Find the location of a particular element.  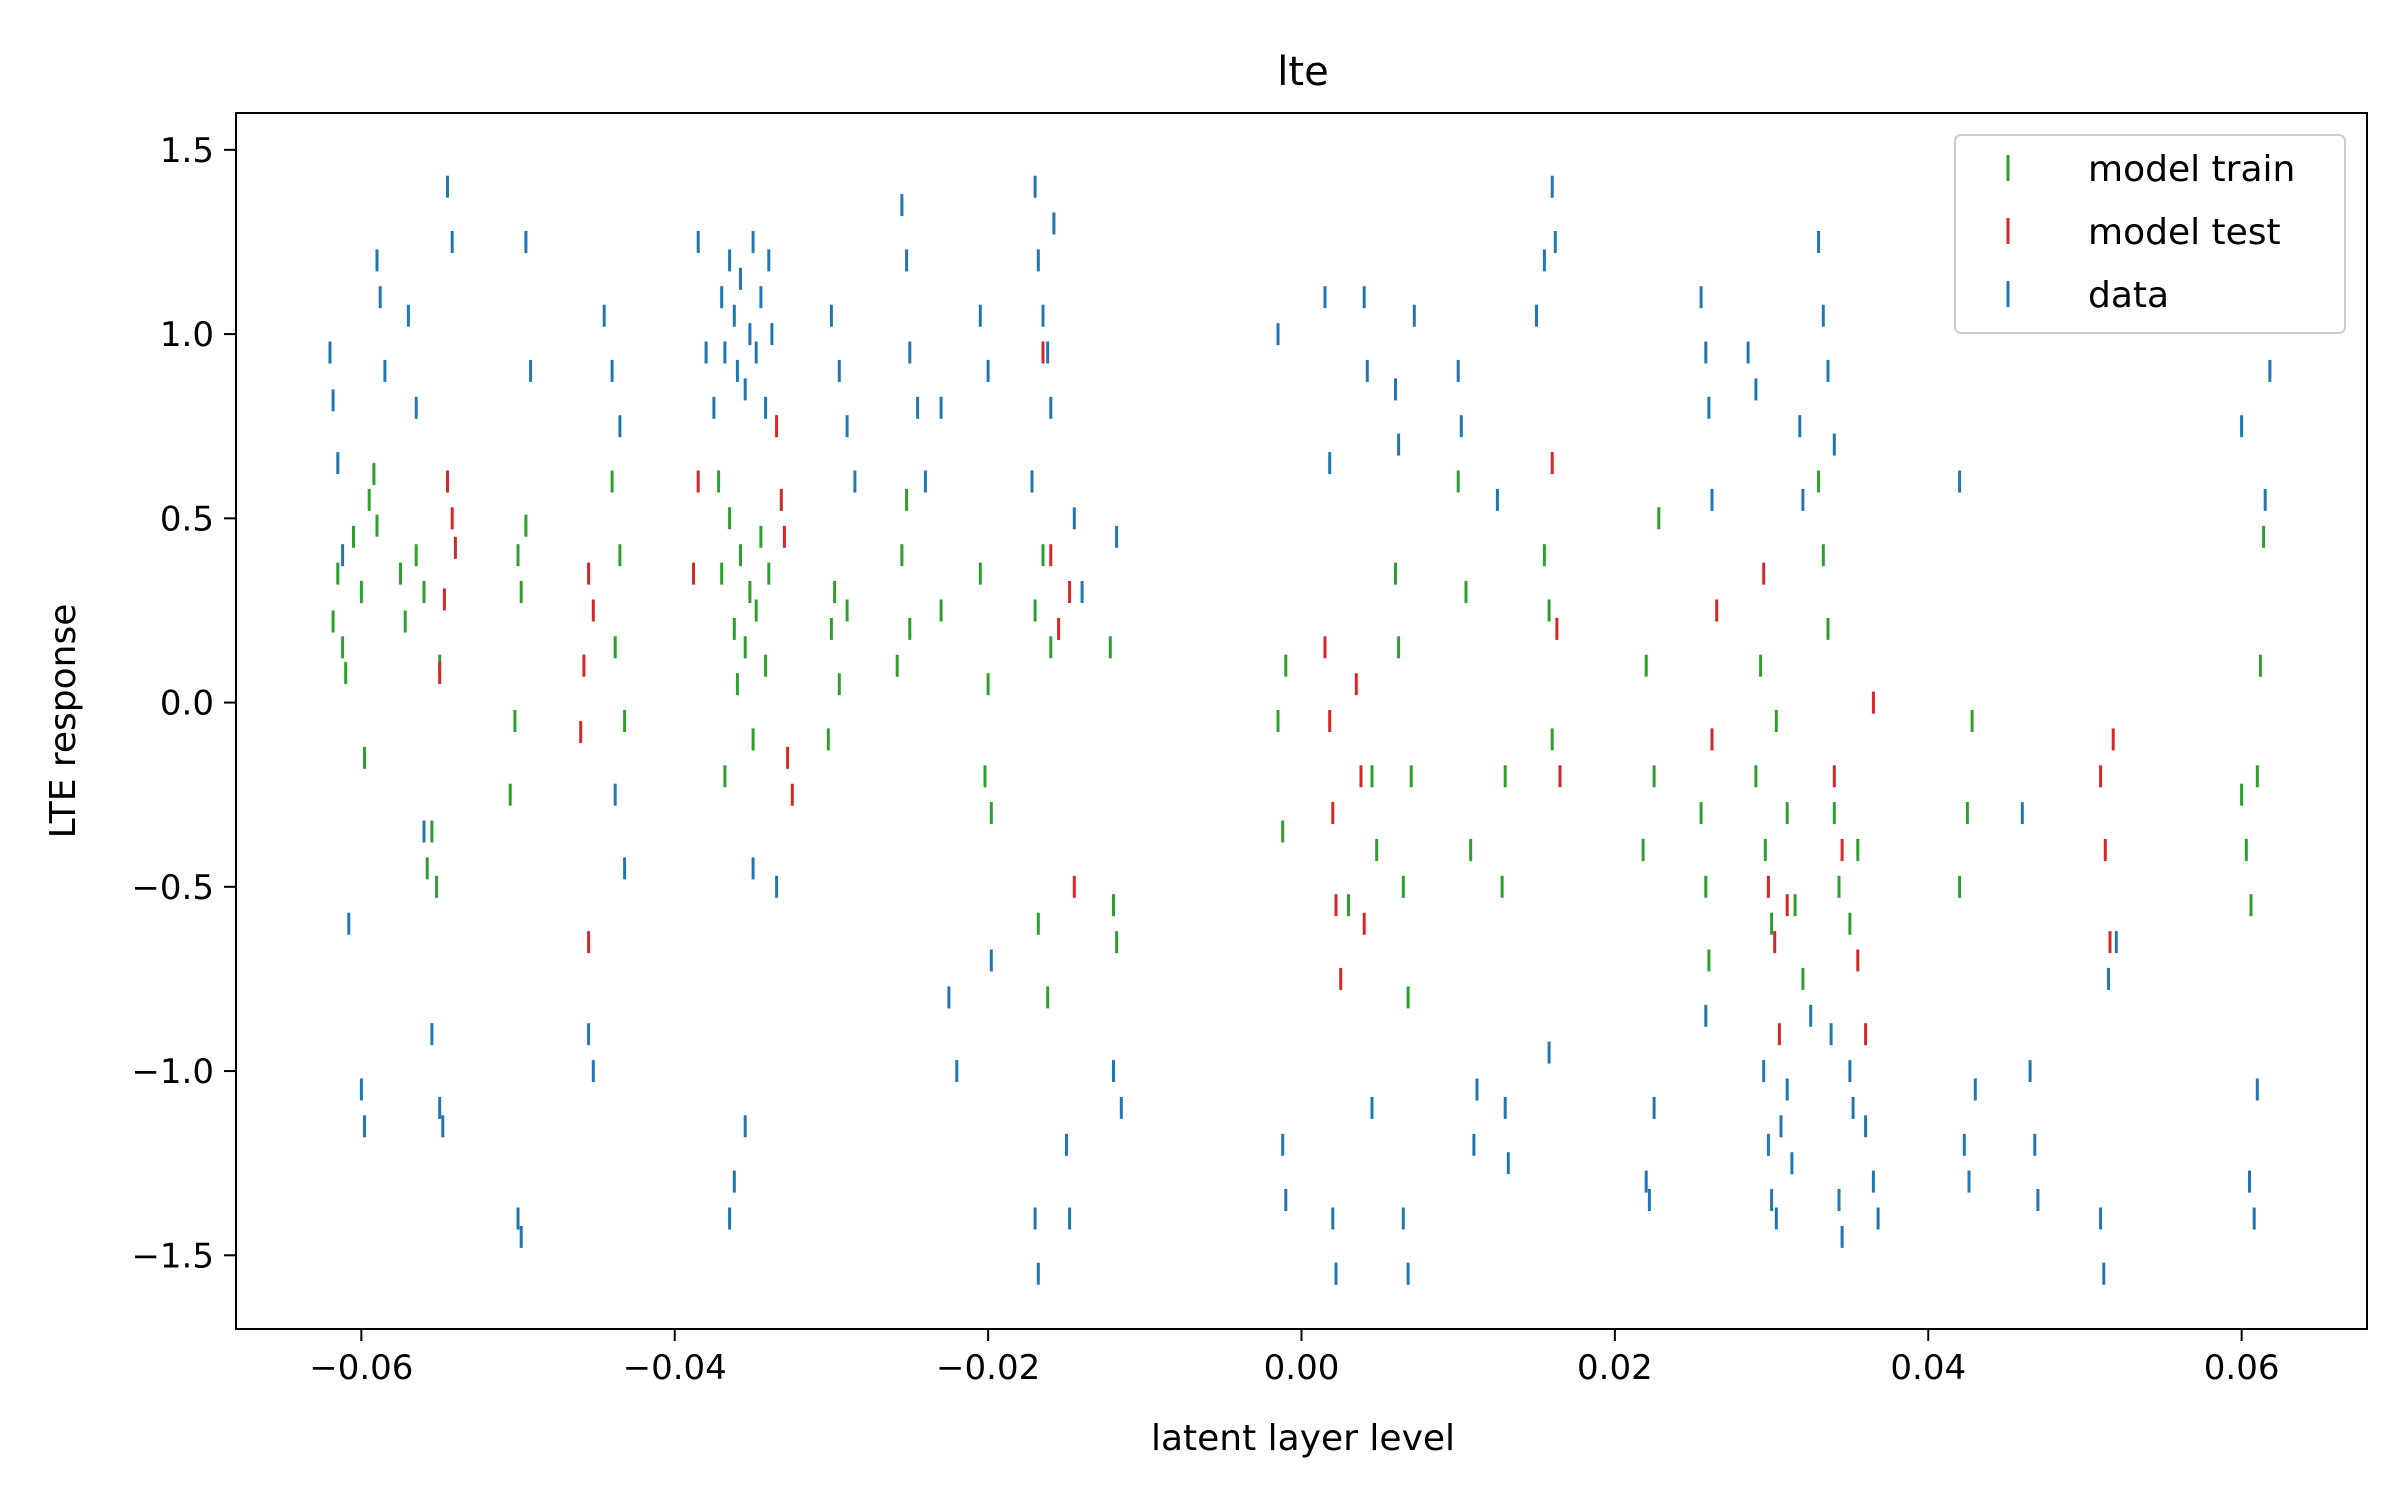

y-tick-label: 1.0 is located at coordinates (187, 335).